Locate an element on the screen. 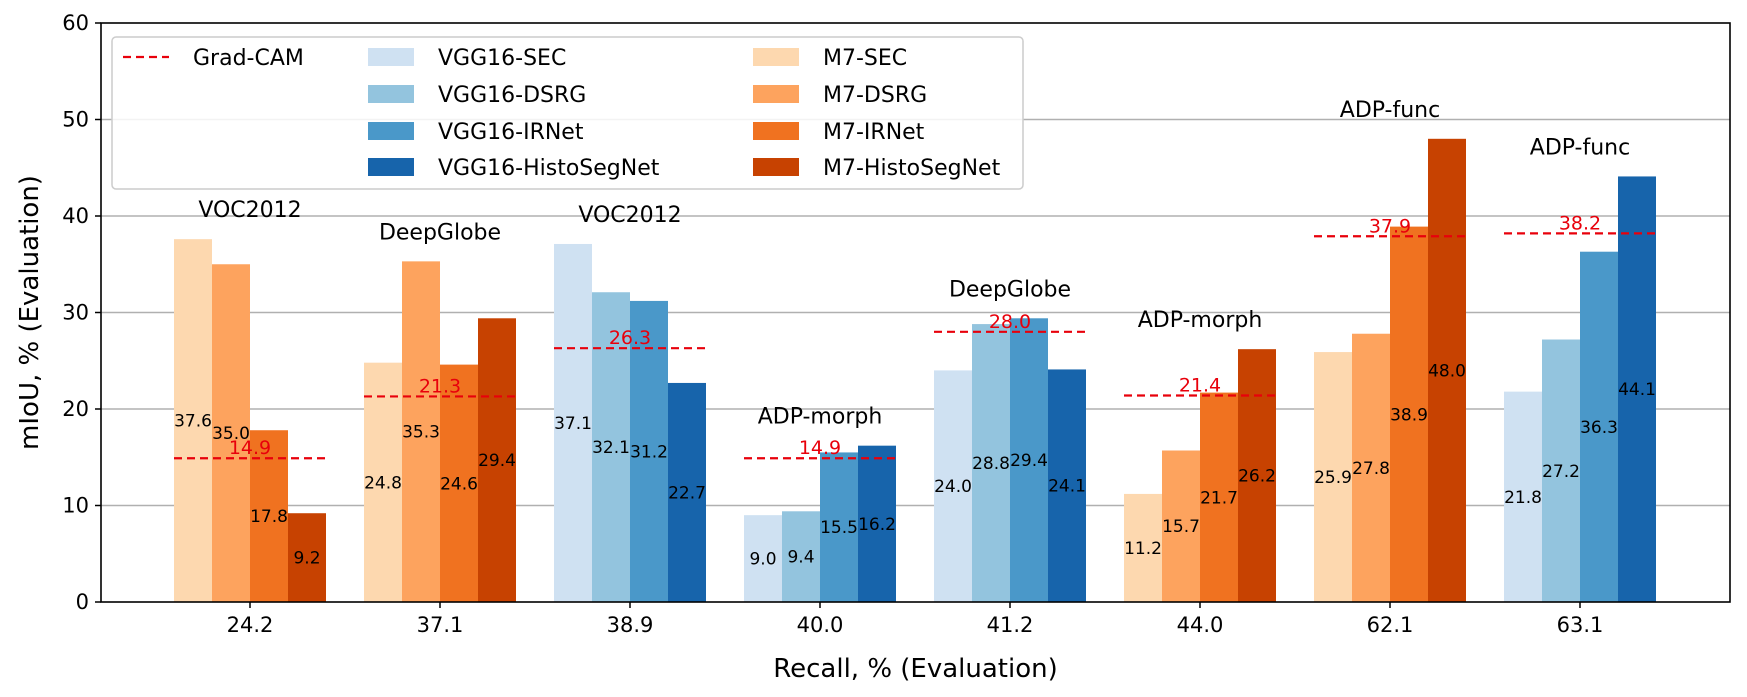 This screenshot has height=697, width=1747. bar-value-label: 27.2 is located at coordinates (1561, 472).